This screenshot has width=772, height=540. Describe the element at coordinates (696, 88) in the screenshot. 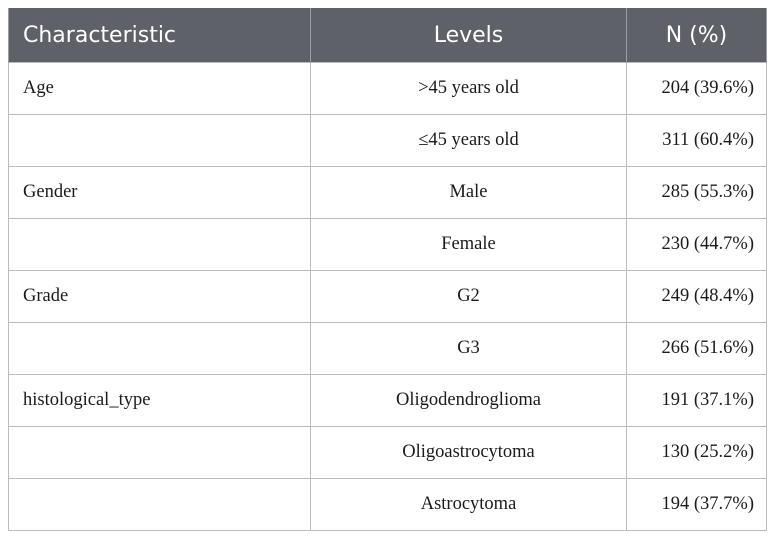

I see `cell-n-percent: 204 (39.6%)` at that location.